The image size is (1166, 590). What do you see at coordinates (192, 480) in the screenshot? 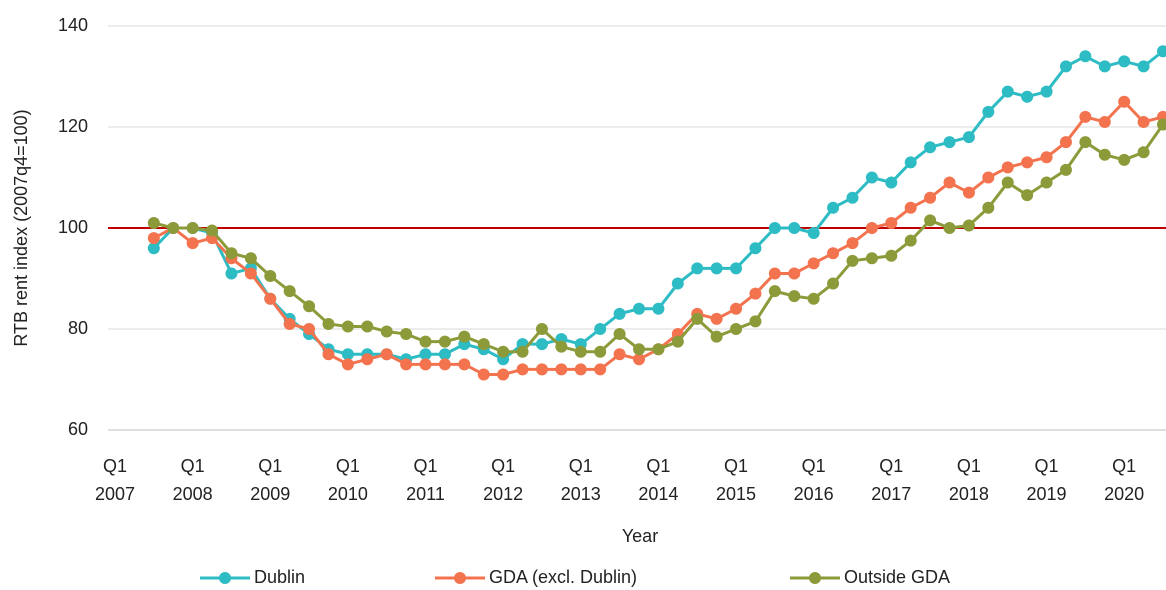
I see `x-tick-label: Q1 2008` at bounding box center [192, 480].